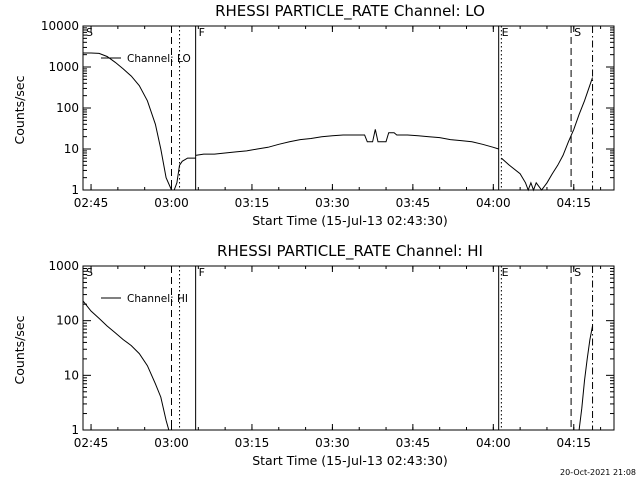 This screenshot has height=480, width=640. I want to click on lo-chart-title: RHESSI PARTICLE_RATE Channel: LO, so click(350, 11).